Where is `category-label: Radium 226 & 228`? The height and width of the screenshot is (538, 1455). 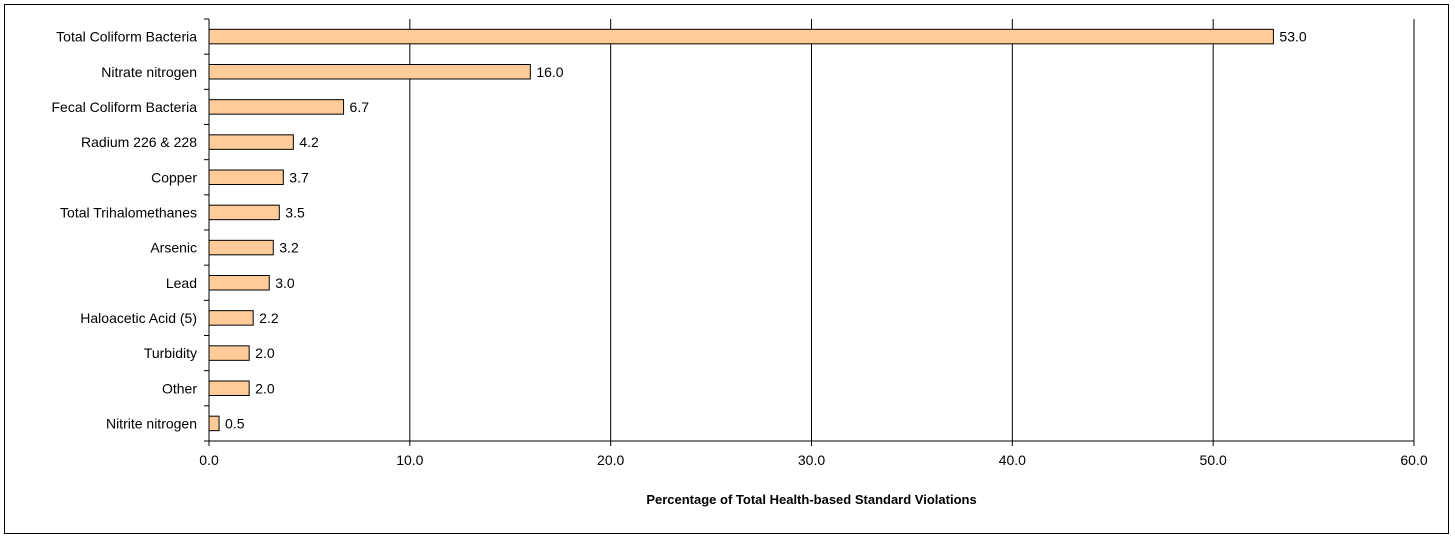
category-label: Radium 226 & 228 is located at coordinates (139, 142).